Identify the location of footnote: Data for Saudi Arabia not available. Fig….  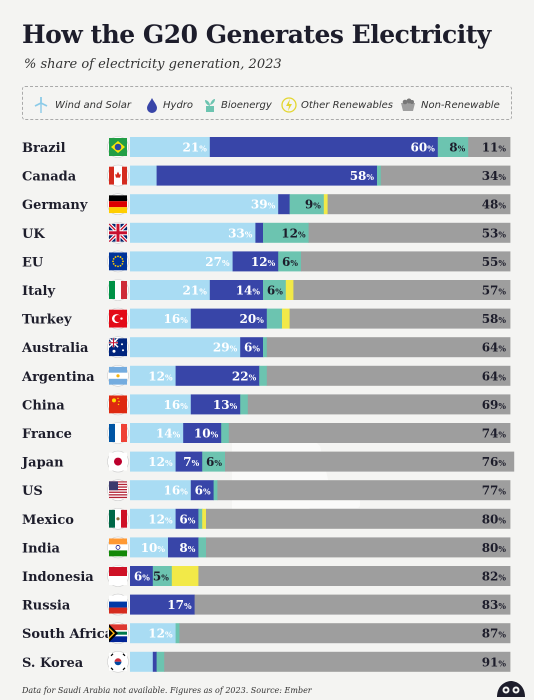
(167, 690).